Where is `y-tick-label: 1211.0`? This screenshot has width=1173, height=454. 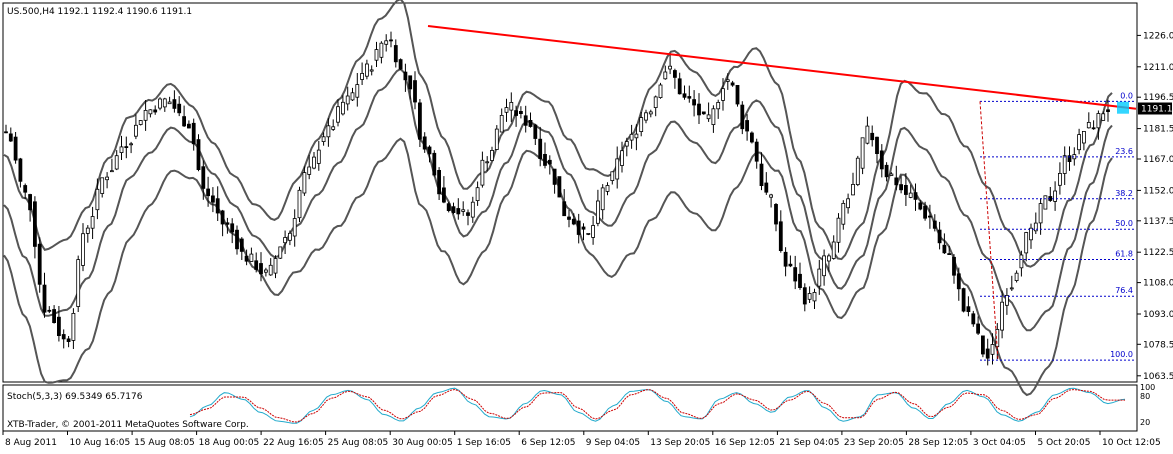
y-tick-label: 1211.0 is located at coordinates (1158, 68).